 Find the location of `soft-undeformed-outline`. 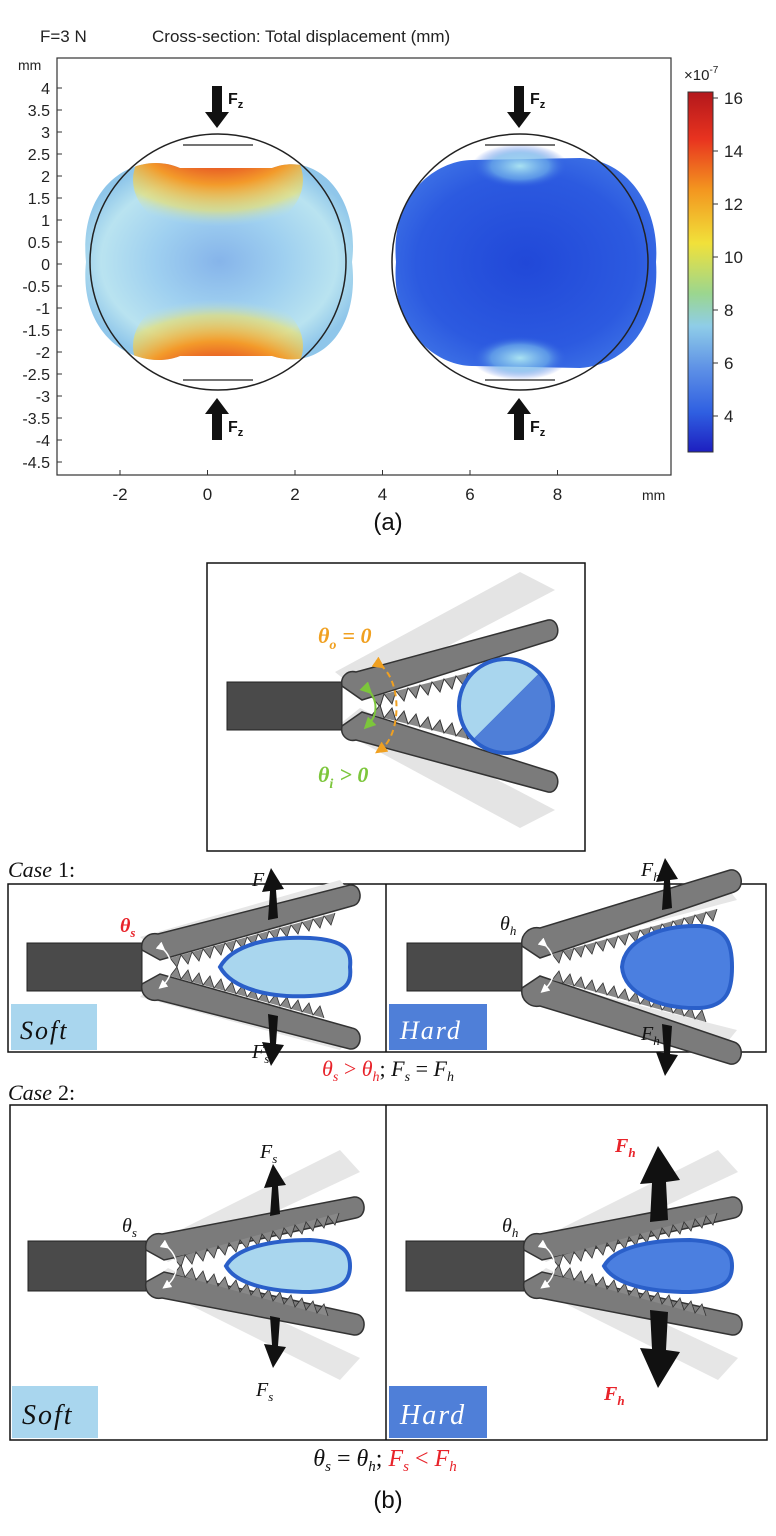

soft-undeformed-outline is located at coordinates (218, 262).